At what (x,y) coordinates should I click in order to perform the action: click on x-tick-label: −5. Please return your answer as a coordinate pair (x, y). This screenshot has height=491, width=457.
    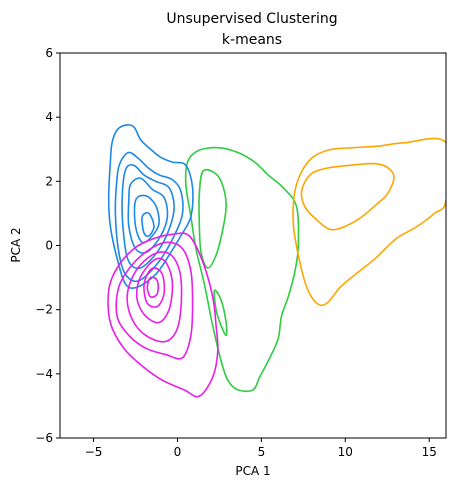
    Looking at the image, I should click on (94, 452).